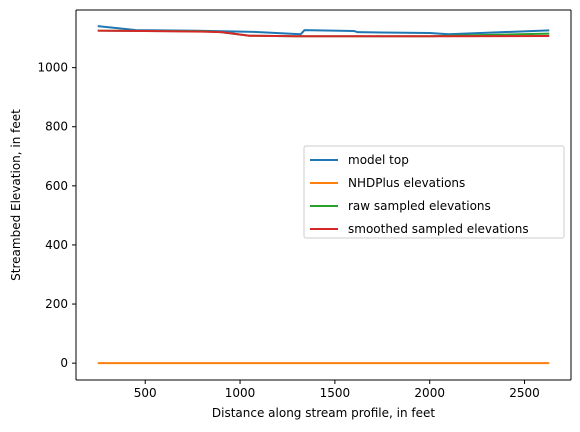 The width and height of the screenshot is (580, 432). I want to click on x-tick-label: 1000, so click(240, 393).